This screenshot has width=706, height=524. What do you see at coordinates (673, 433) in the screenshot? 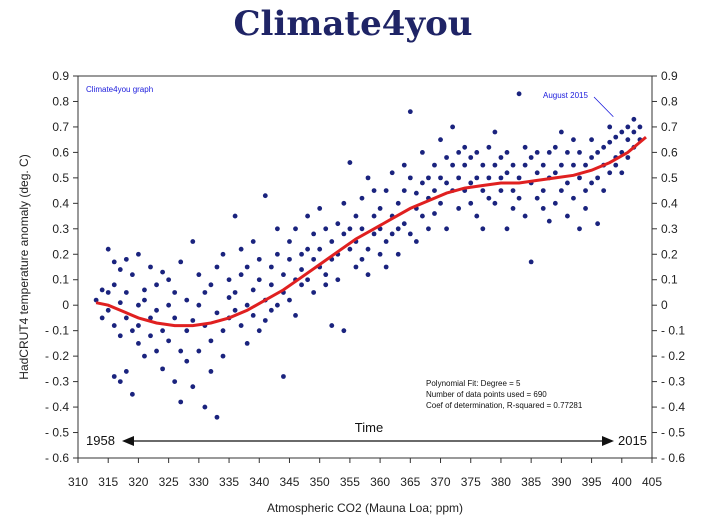
I see `y-tick-label-right: - 0.5` at bounding box center [673, 433].